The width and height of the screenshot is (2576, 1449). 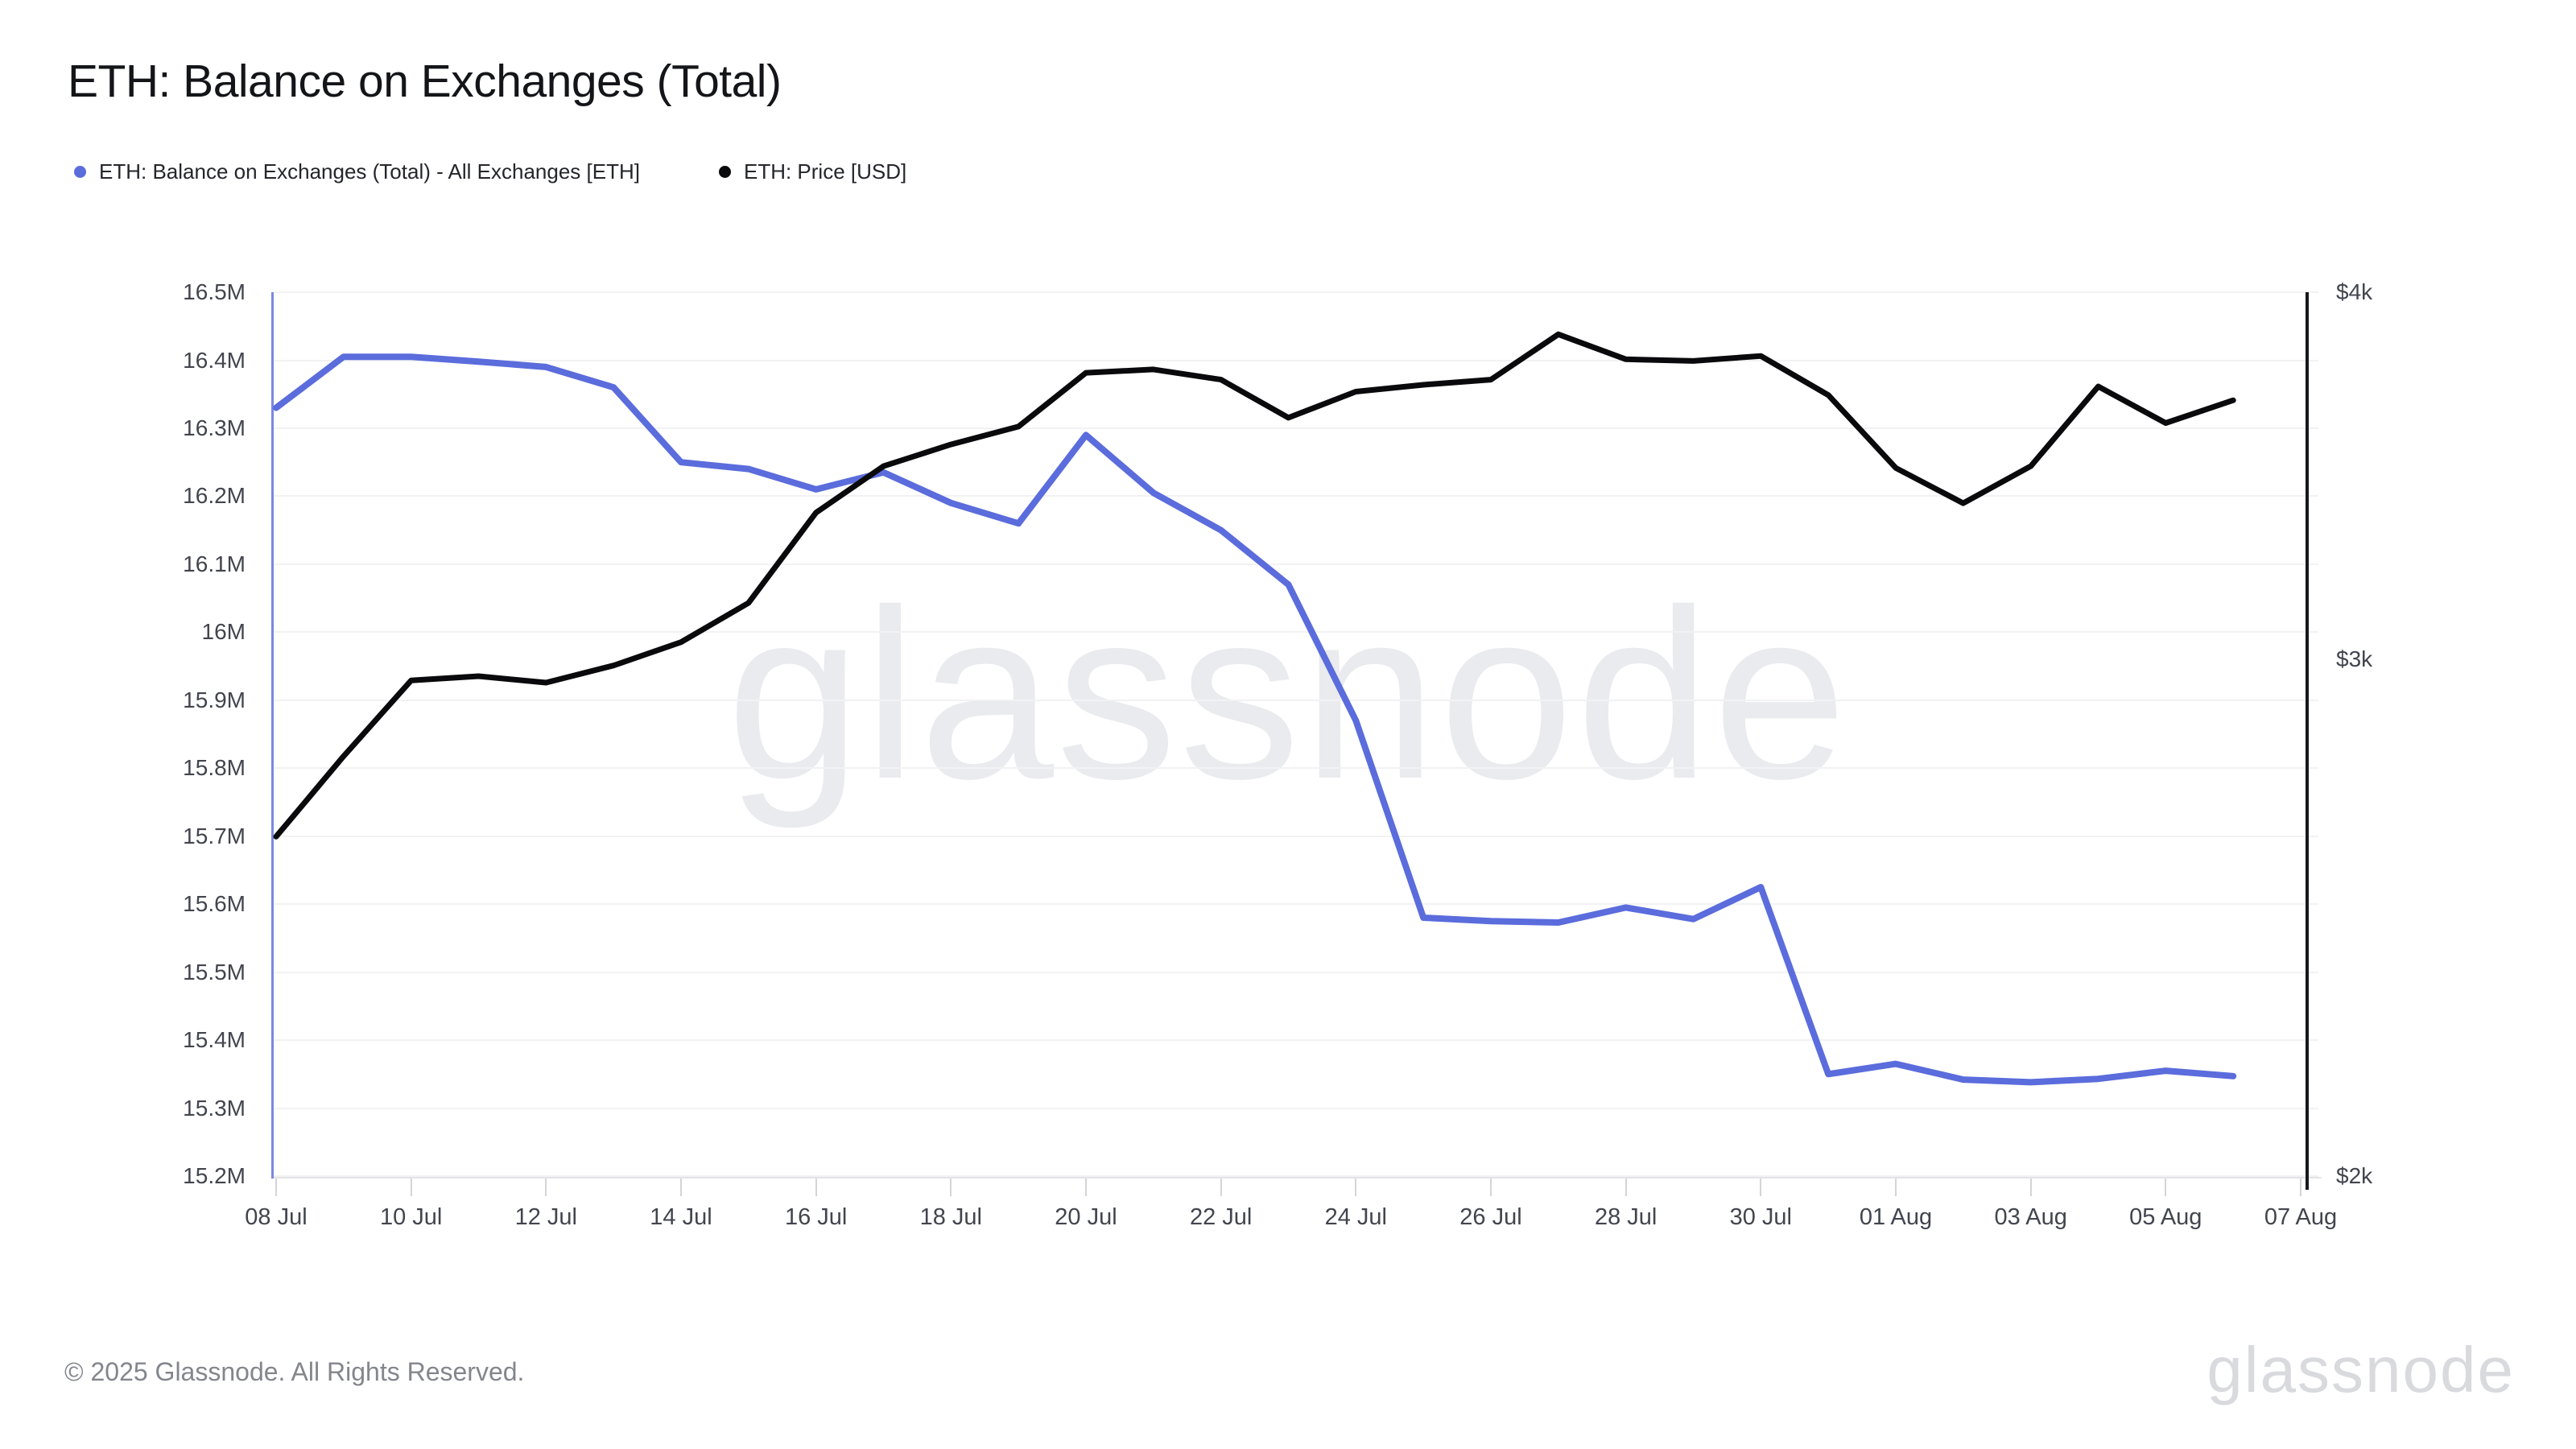 I want to click on y-axis-label-right: $3k, so click(x=2354, y=658).